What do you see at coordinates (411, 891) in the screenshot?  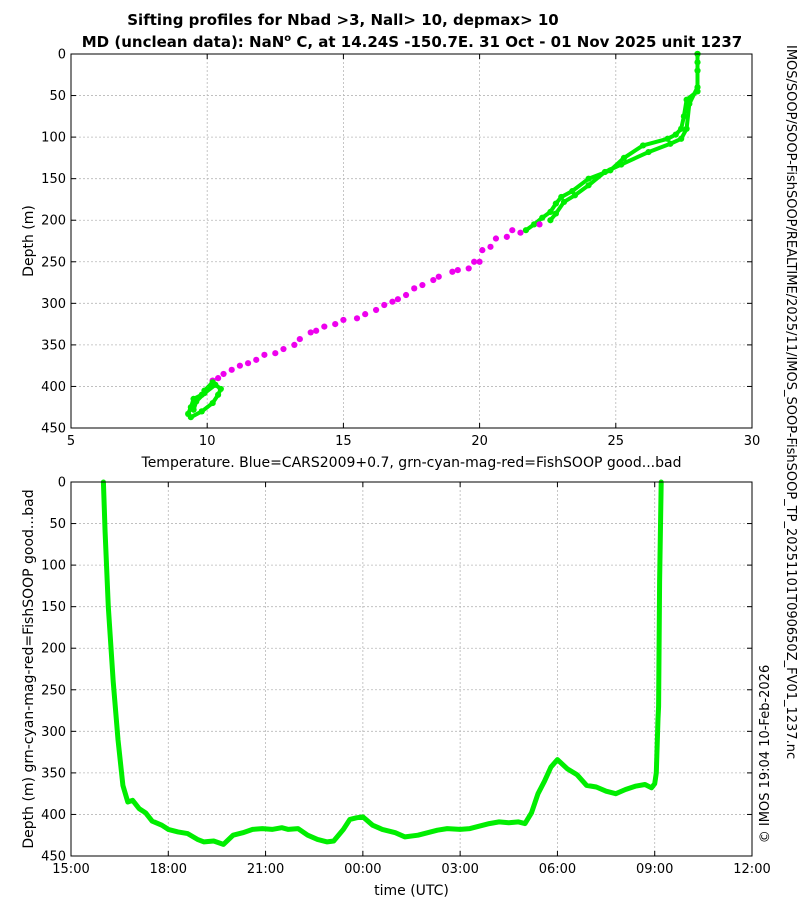 I see `x-axis-label: time (UTC)` at bounding box center [411, 891].